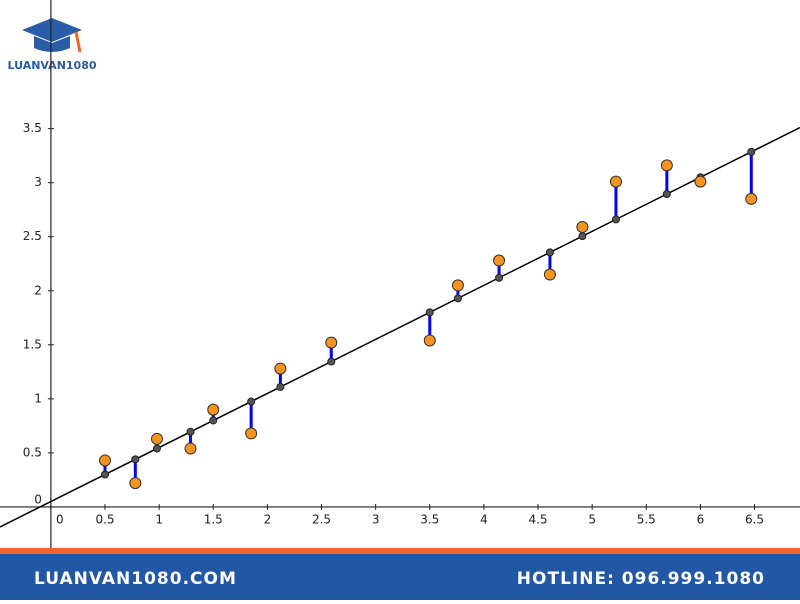  I want to click on footer-website: LUANVAN1080.COM, so click(135, 579).